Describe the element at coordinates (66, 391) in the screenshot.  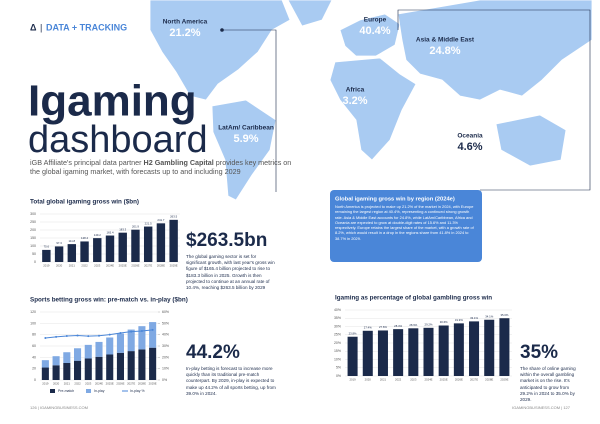
I see `legend-label: Pre-match` at that location.